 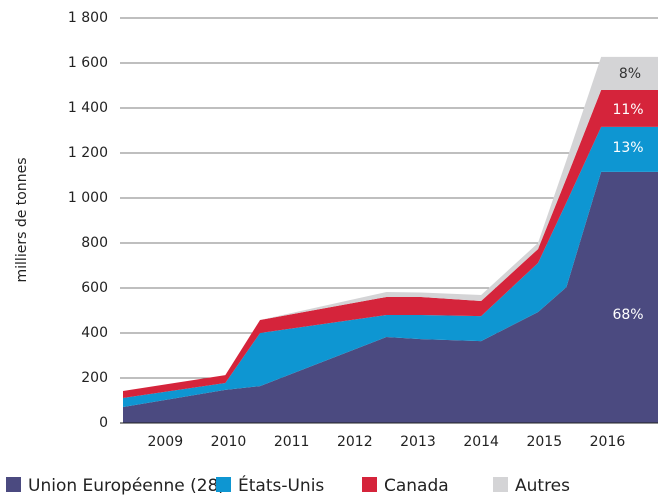 I want to click on annotation: 13%, so click(x=627, y=148).